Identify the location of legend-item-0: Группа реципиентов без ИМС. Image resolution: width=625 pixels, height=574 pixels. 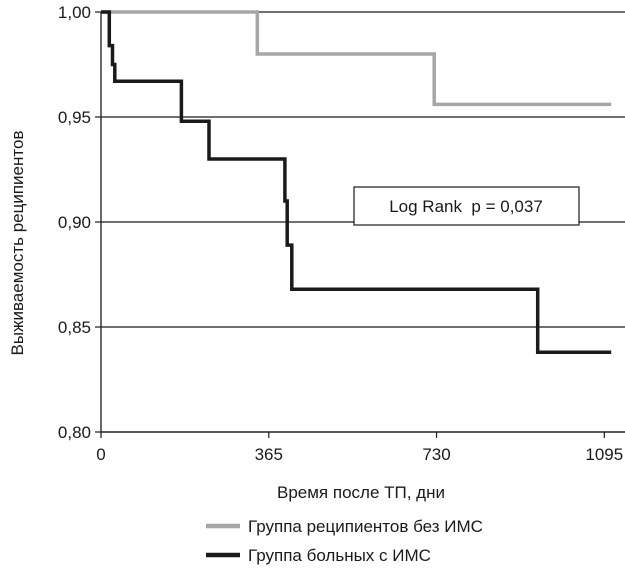
(344, 526).